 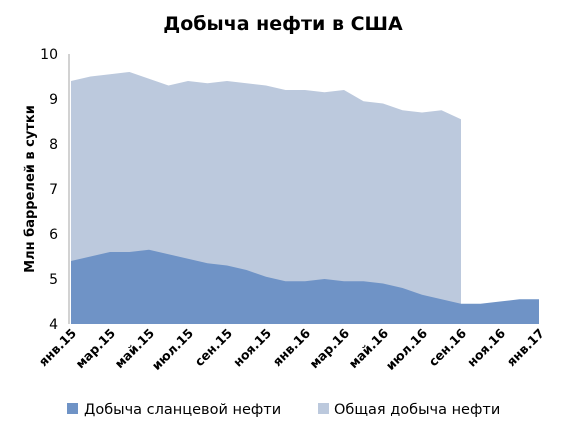 I want to click on x-tick-label: июл.15, so click(x=173, y=350).